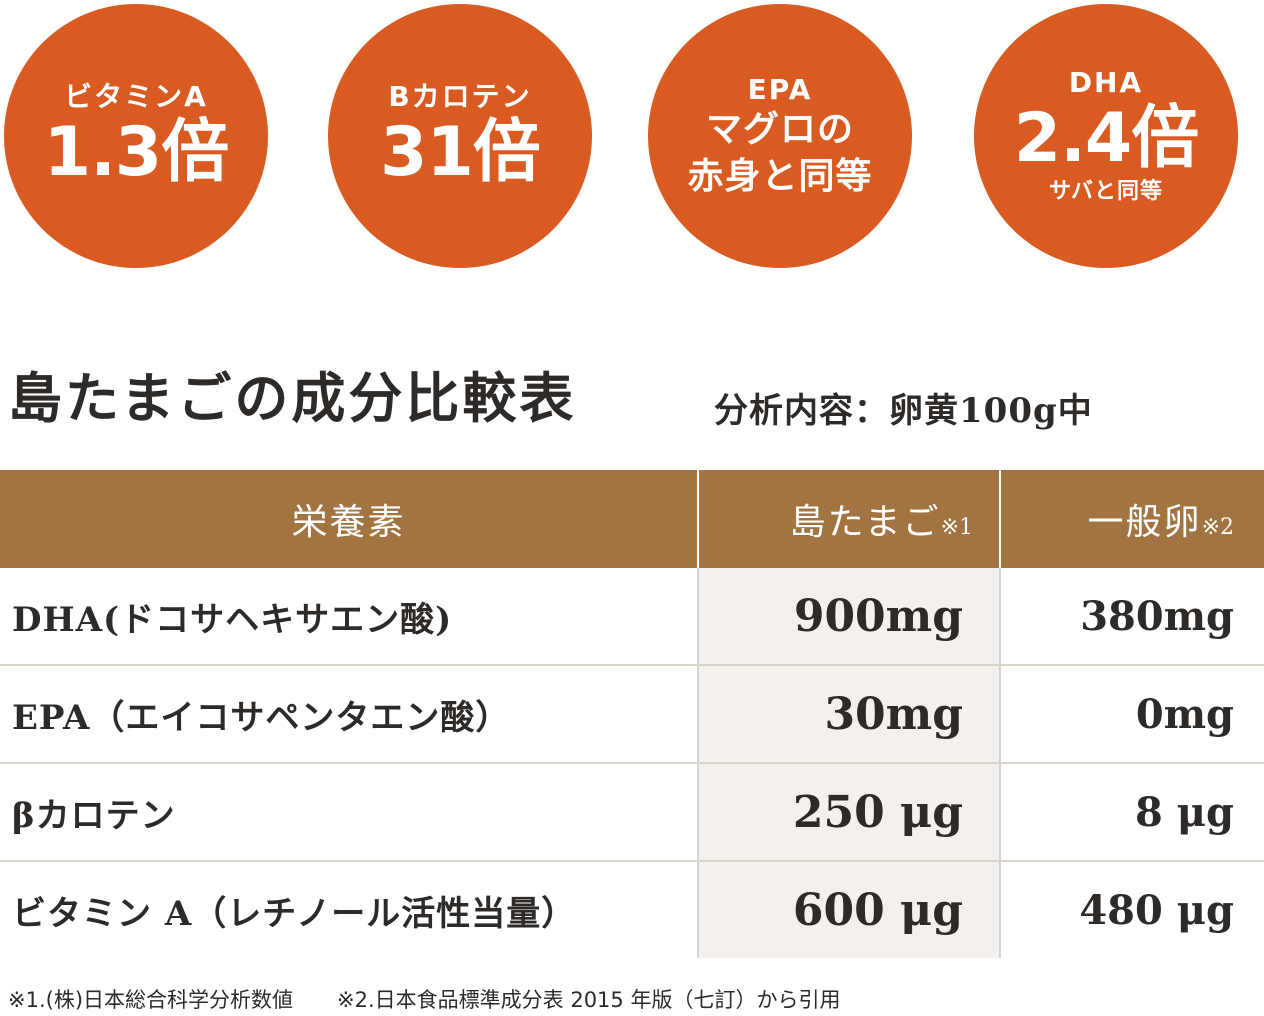 The image size is (1264, 1016). I want to click on footnote-1: ※1.(株)日本総合科学分析数値, so click(151, 1000).